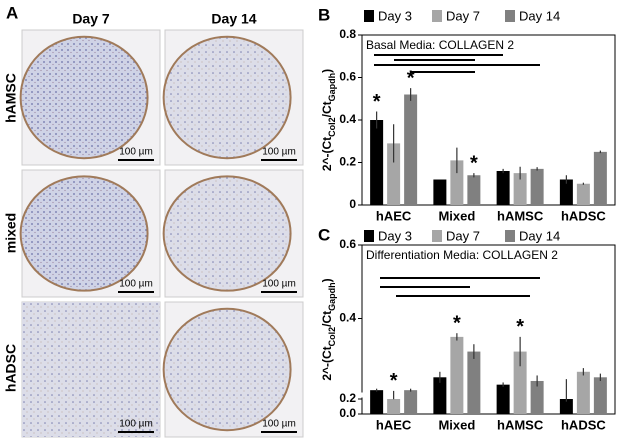  Describe the element at coordinates (233, 19) in the screenshot. I see `column-label: Day 14` at that location.